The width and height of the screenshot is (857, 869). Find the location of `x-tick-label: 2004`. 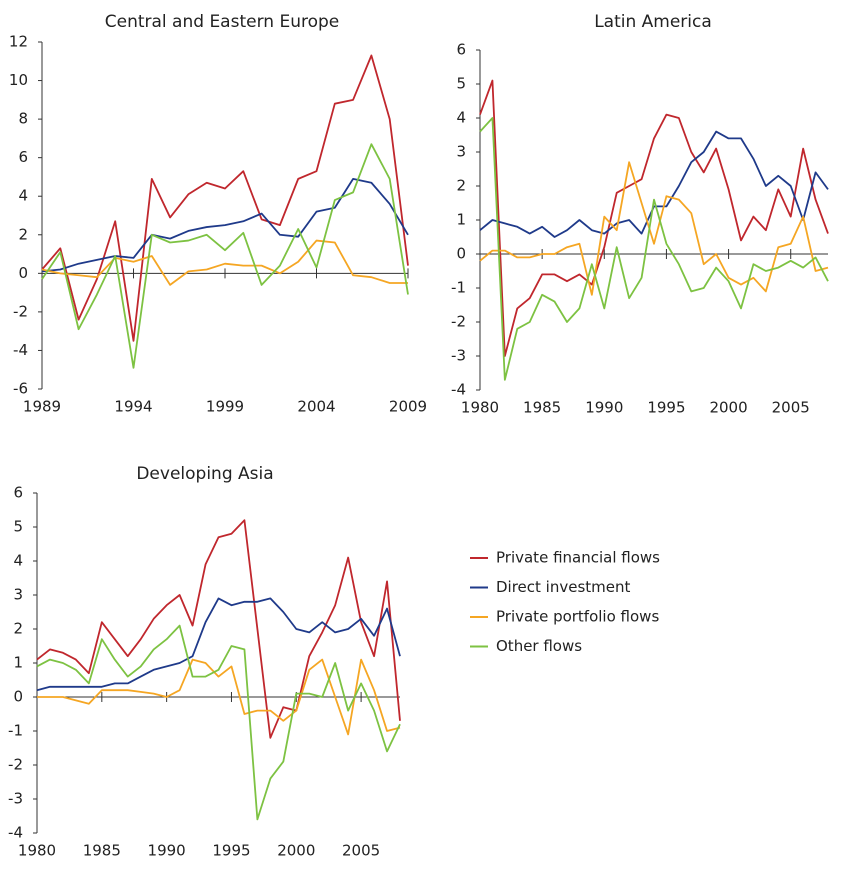

x-tick-label: 2004 is located at coordinates (316, 407).